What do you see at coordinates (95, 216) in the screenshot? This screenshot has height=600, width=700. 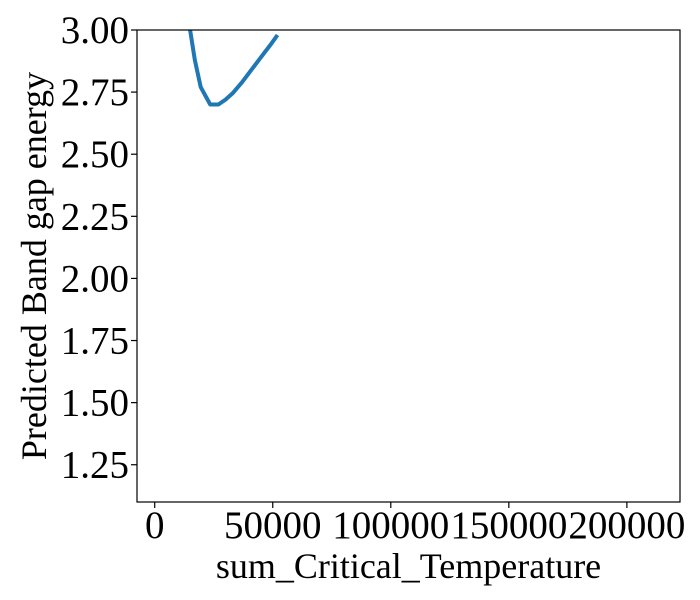 I see `y-tick-label: 2.25` at bounding box center [95, 216].